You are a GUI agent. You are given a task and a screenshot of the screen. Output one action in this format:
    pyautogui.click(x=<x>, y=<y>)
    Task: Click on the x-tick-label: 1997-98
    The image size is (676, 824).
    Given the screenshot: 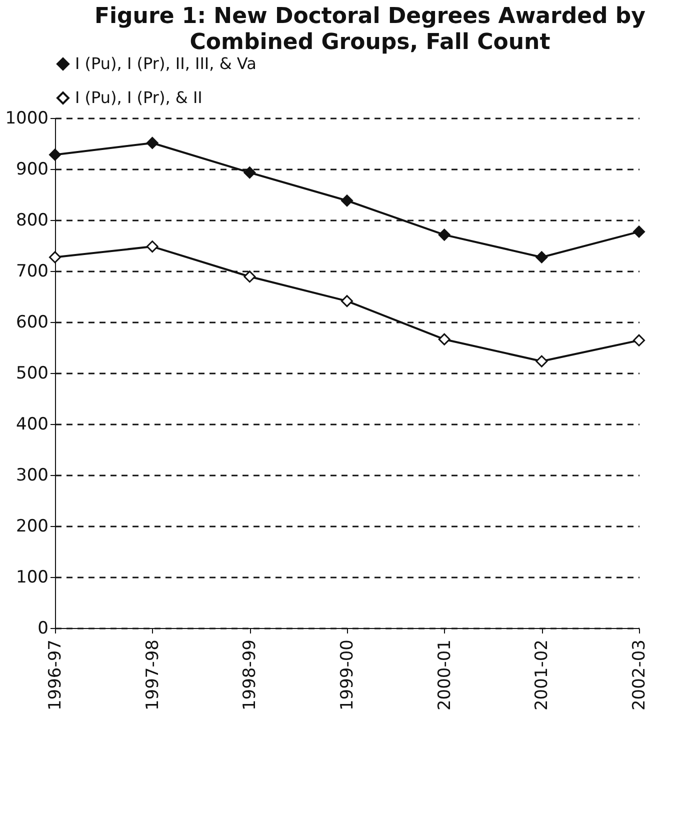 What is the action you would take?
    pyautogui.click(x=152, y=675)
    